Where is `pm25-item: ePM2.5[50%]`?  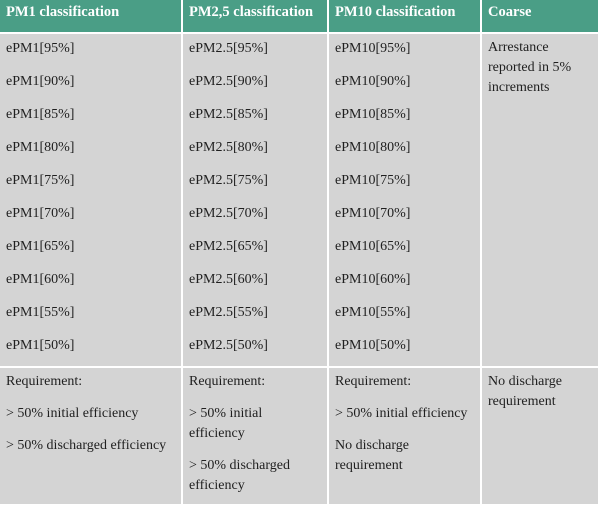
pm25-item: ePM2.5[50%] is located at coordinates (228, 345).